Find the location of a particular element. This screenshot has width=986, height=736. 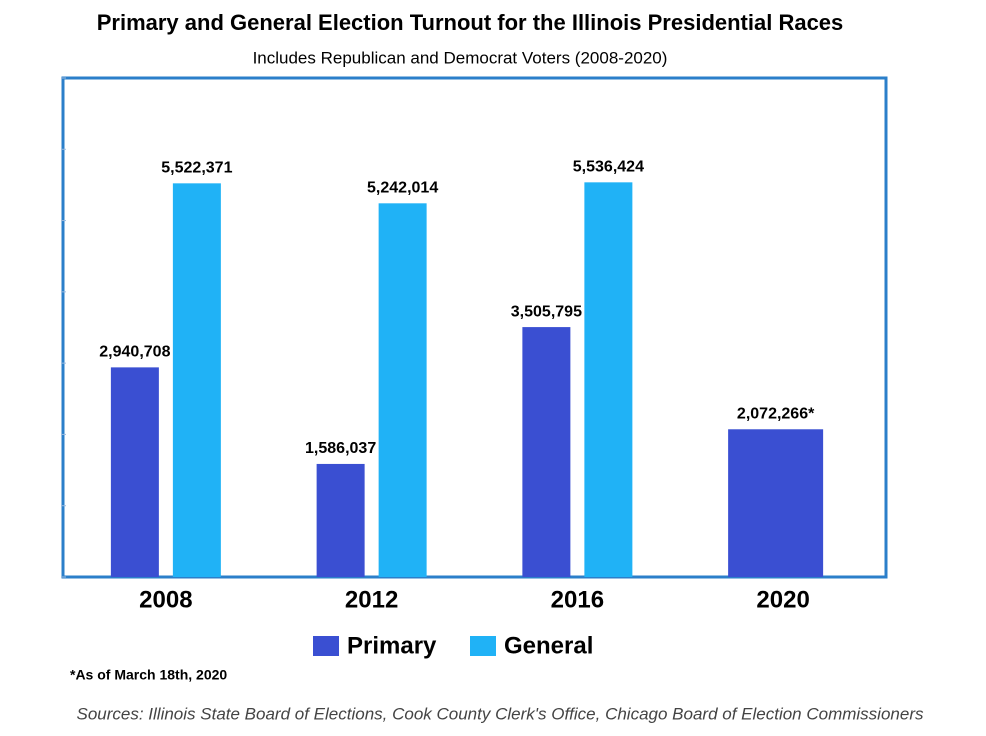

legend-label: General is located at coordinates (548, 645).